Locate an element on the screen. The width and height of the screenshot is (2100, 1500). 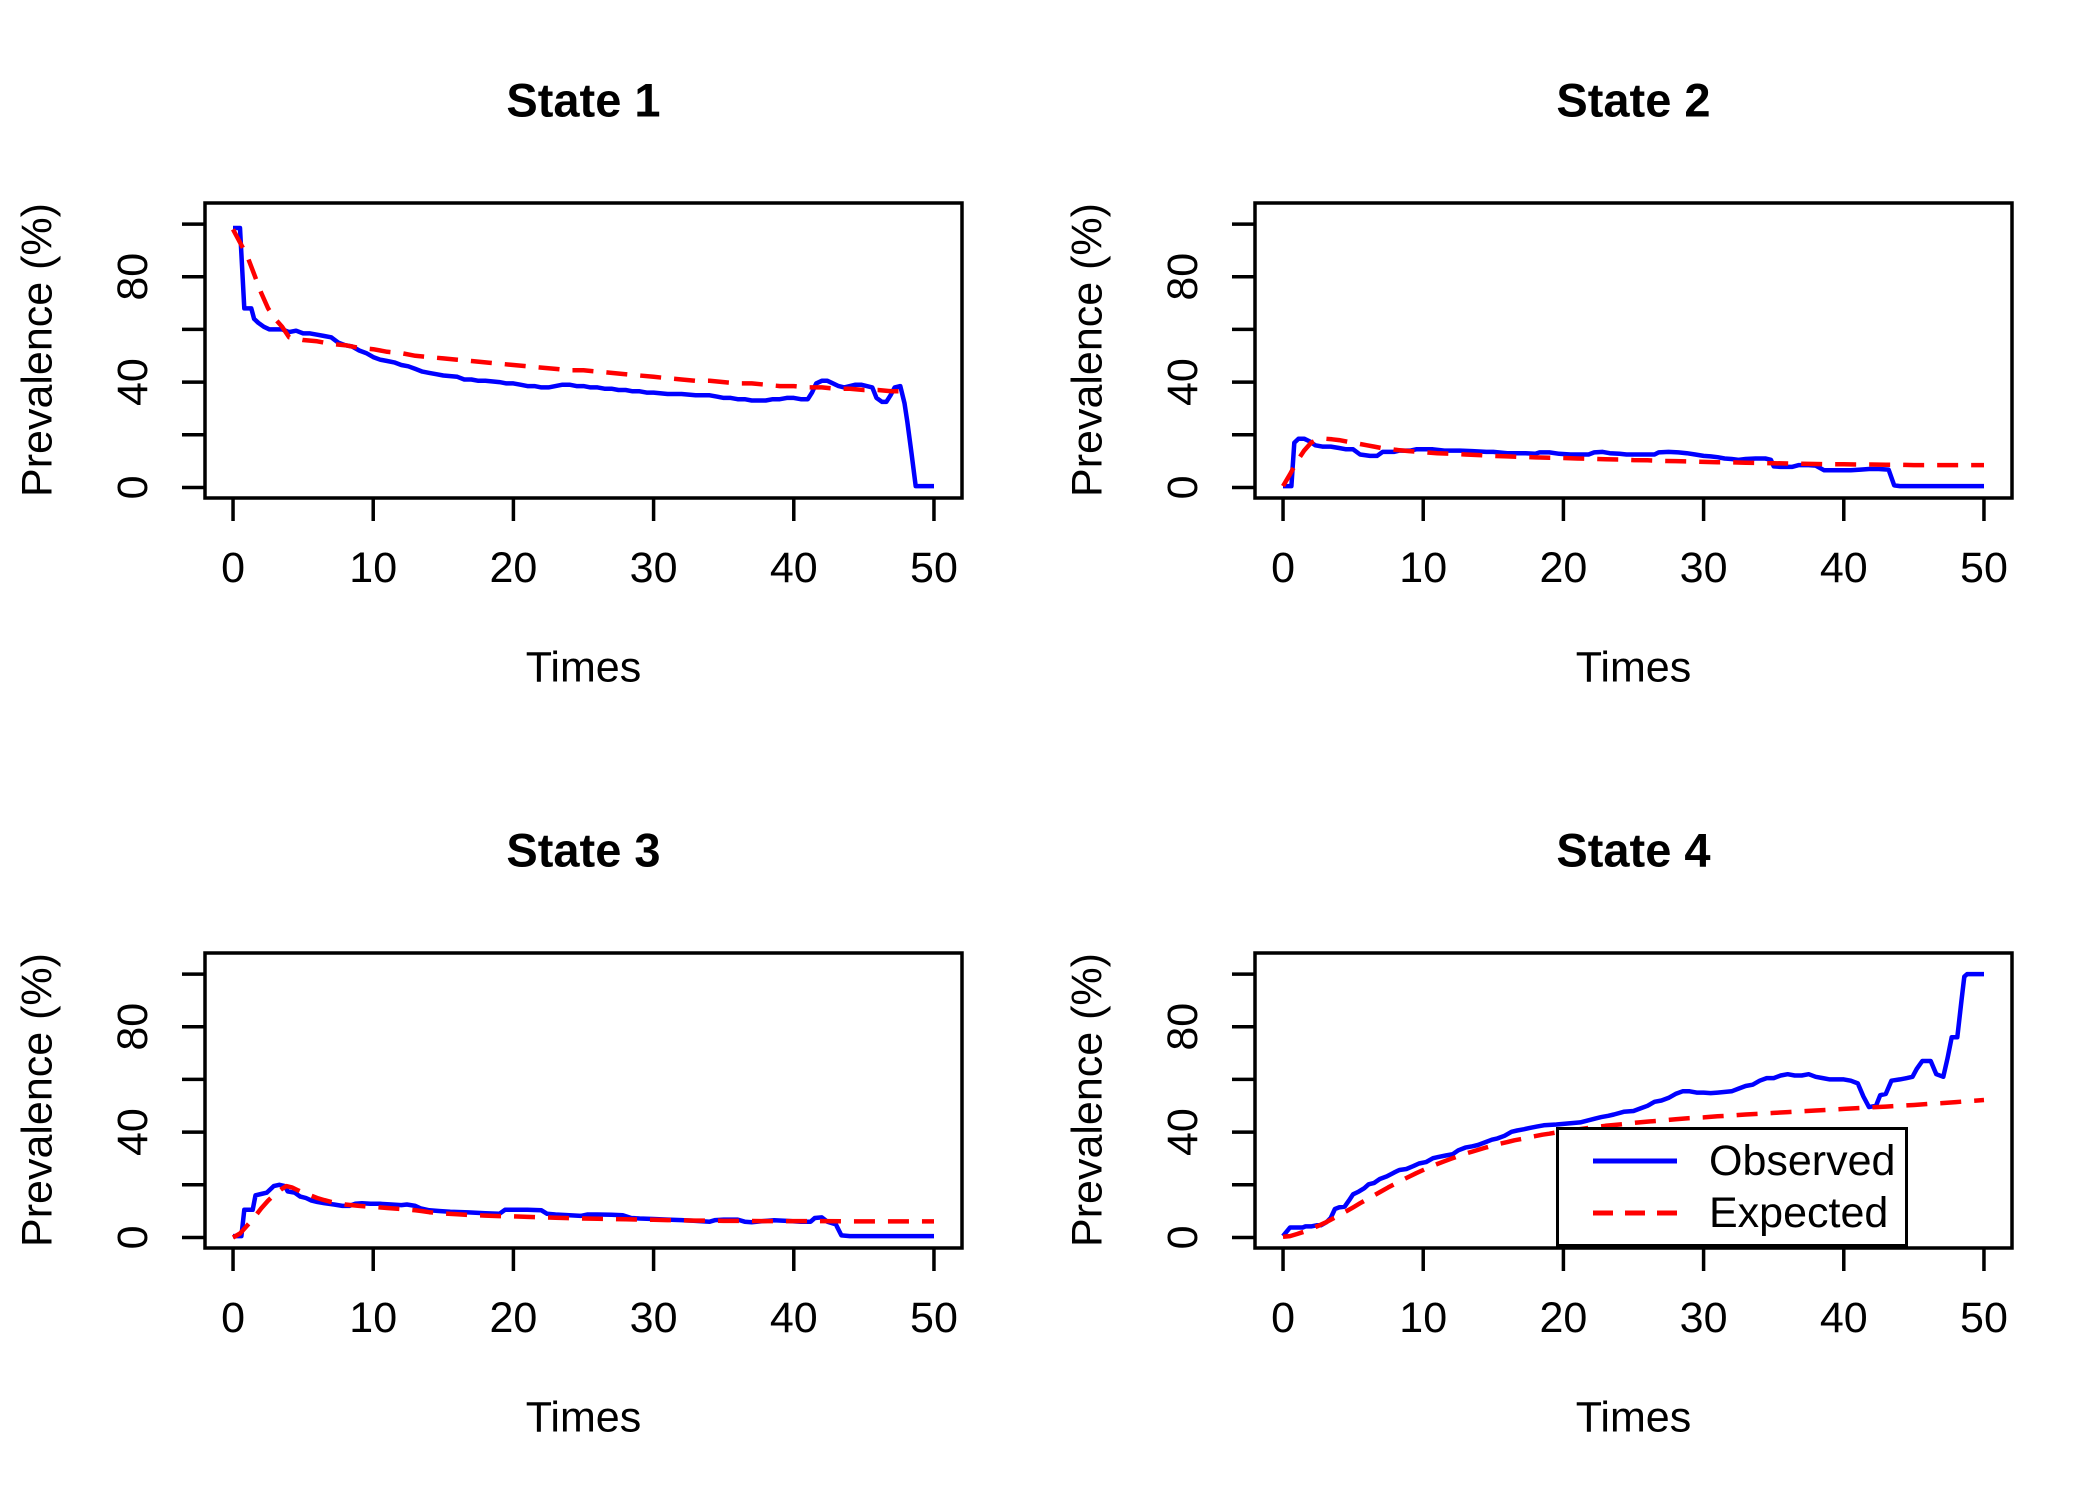
plot-area-state-1: 0 10 20 30 40 50 0 40 80 is located at coordinates (536, 396).